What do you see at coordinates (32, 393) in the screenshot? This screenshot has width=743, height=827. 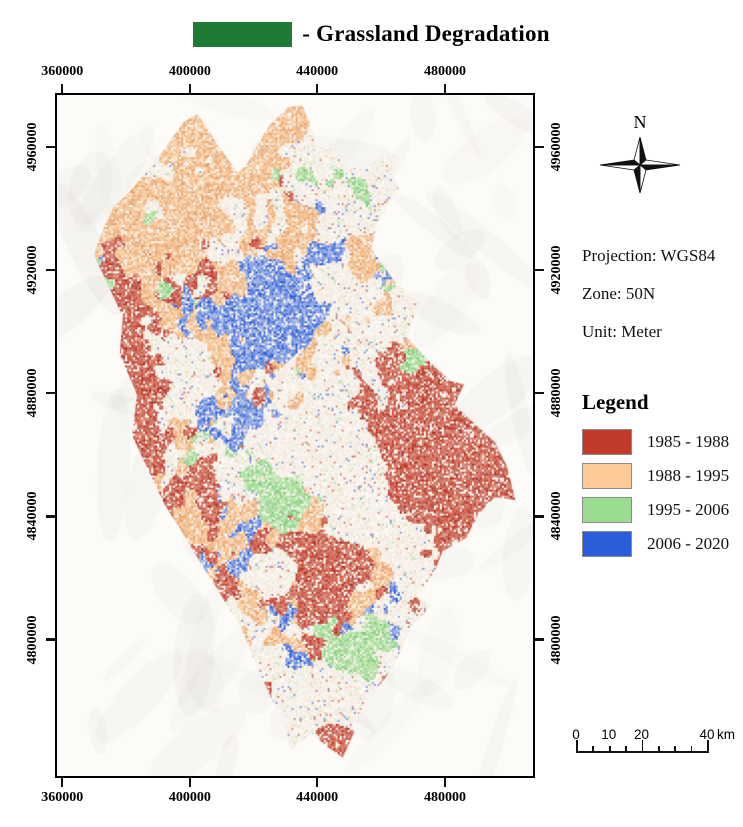 I see `y-axis-label-left: 4880000` at bounding box center [32, 393].